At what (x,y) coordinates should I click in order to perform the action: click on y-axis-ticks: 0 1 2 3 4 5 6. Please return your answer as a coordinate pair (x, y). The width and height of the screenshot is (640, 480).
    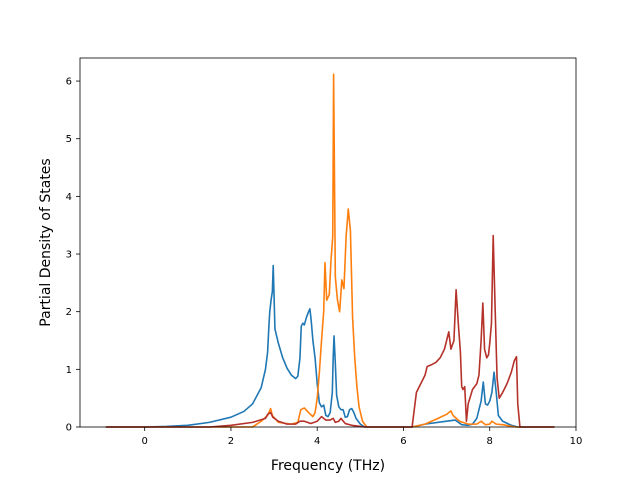
    Looking at the image, I should click on (73, 255).